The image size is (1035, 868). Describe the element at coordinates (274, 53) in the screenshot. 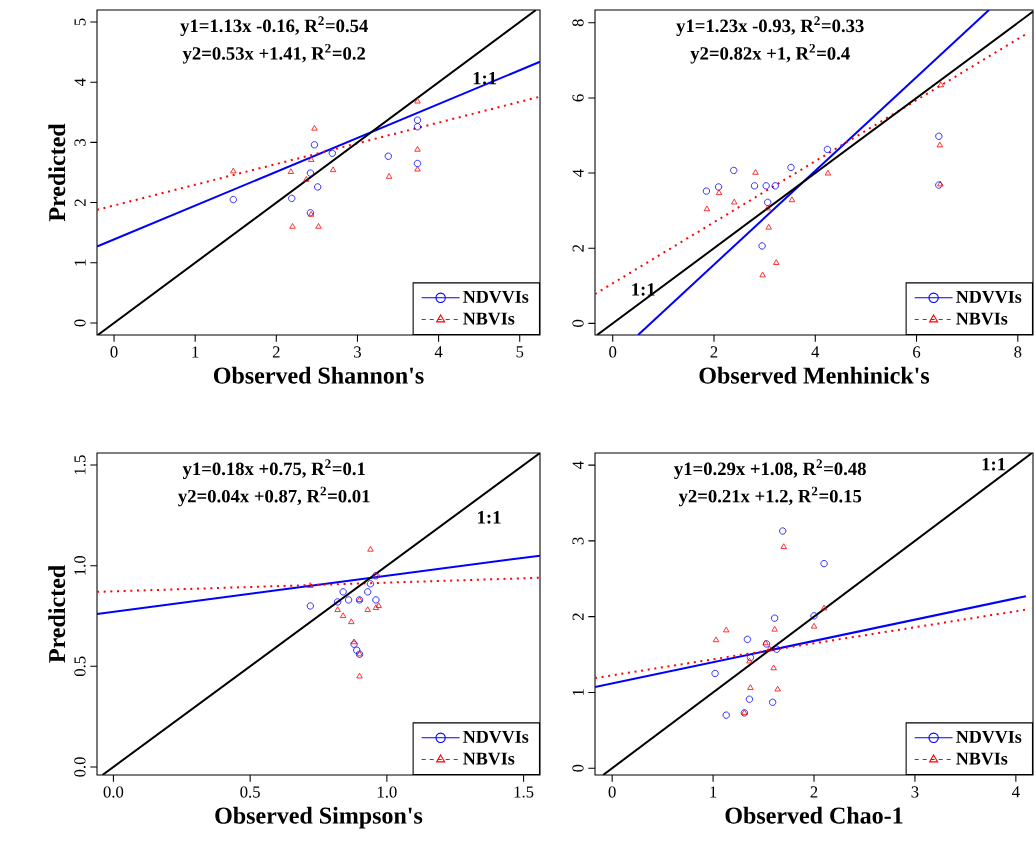

I see `annotation: y2=0.53x +1.41, R$^{2}$=0.2` at that location.